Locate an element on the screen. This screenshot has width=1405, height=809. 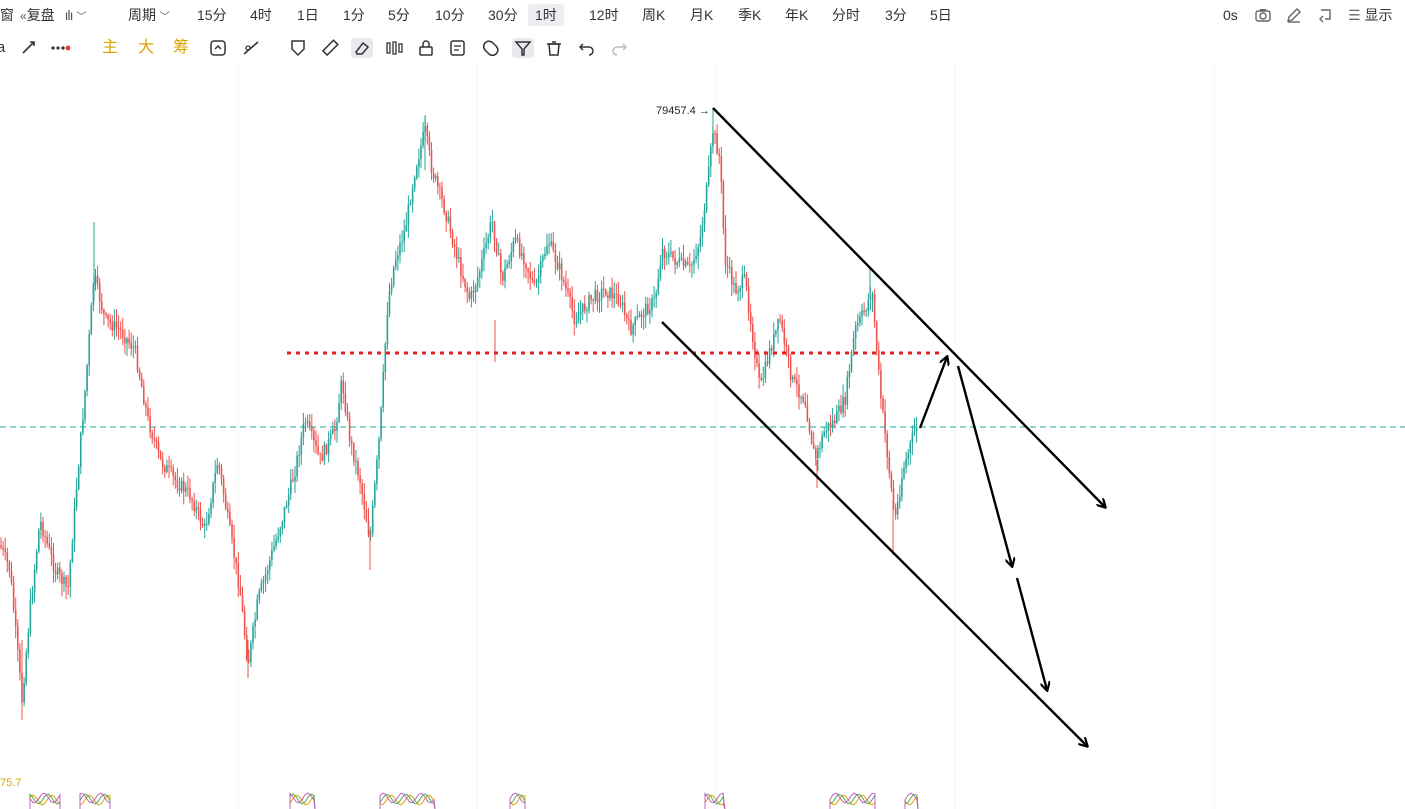
camera-icon is located at coordinates (1263, 15).